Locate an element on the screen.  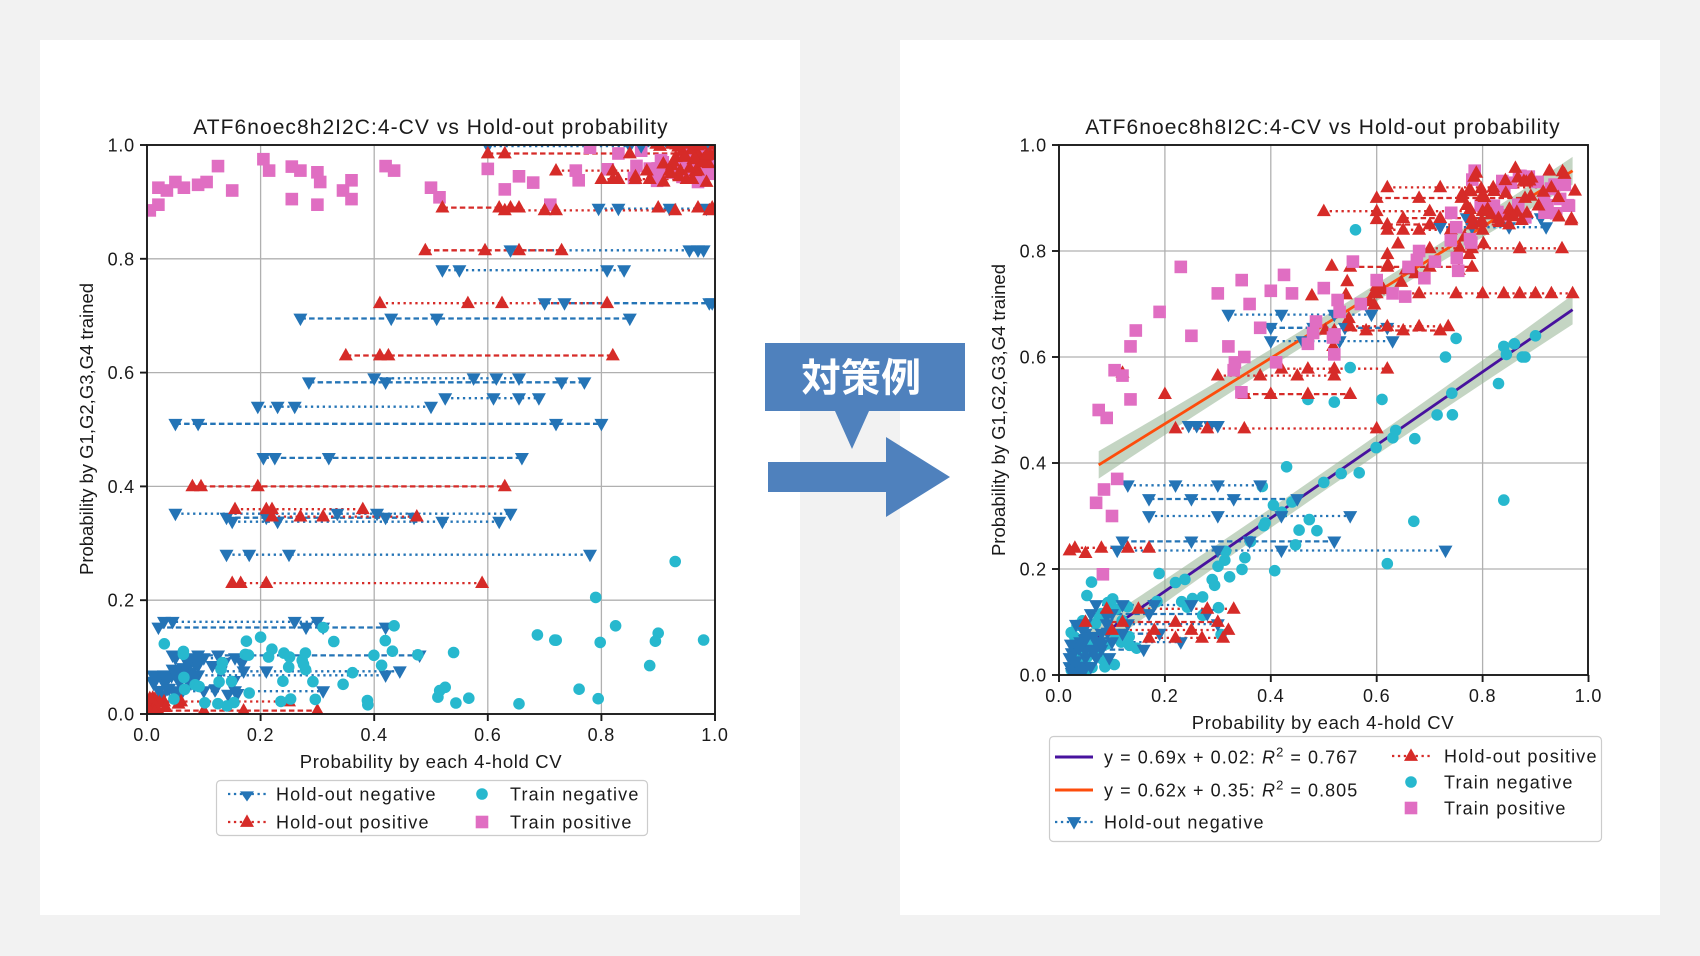
svg-text: y = 0.62x + 0.35: R2 = 0.805 is located at coordinates (1231, 789).